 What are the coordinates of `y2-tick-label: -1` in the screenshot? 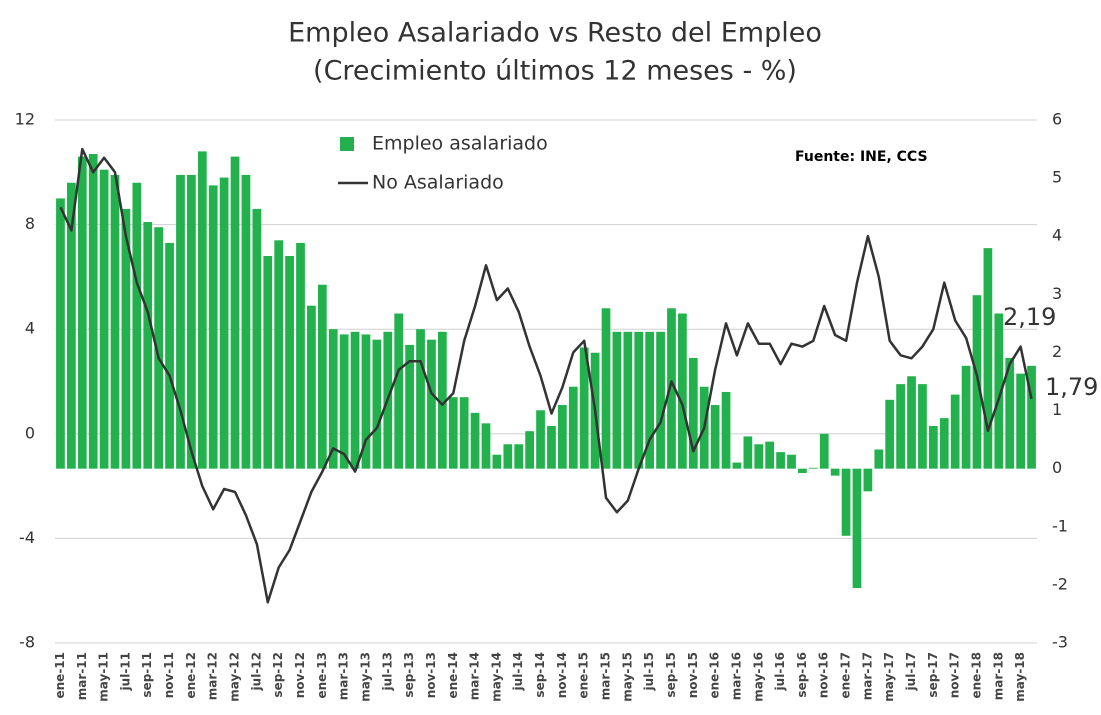 It's located at (1060, 525).